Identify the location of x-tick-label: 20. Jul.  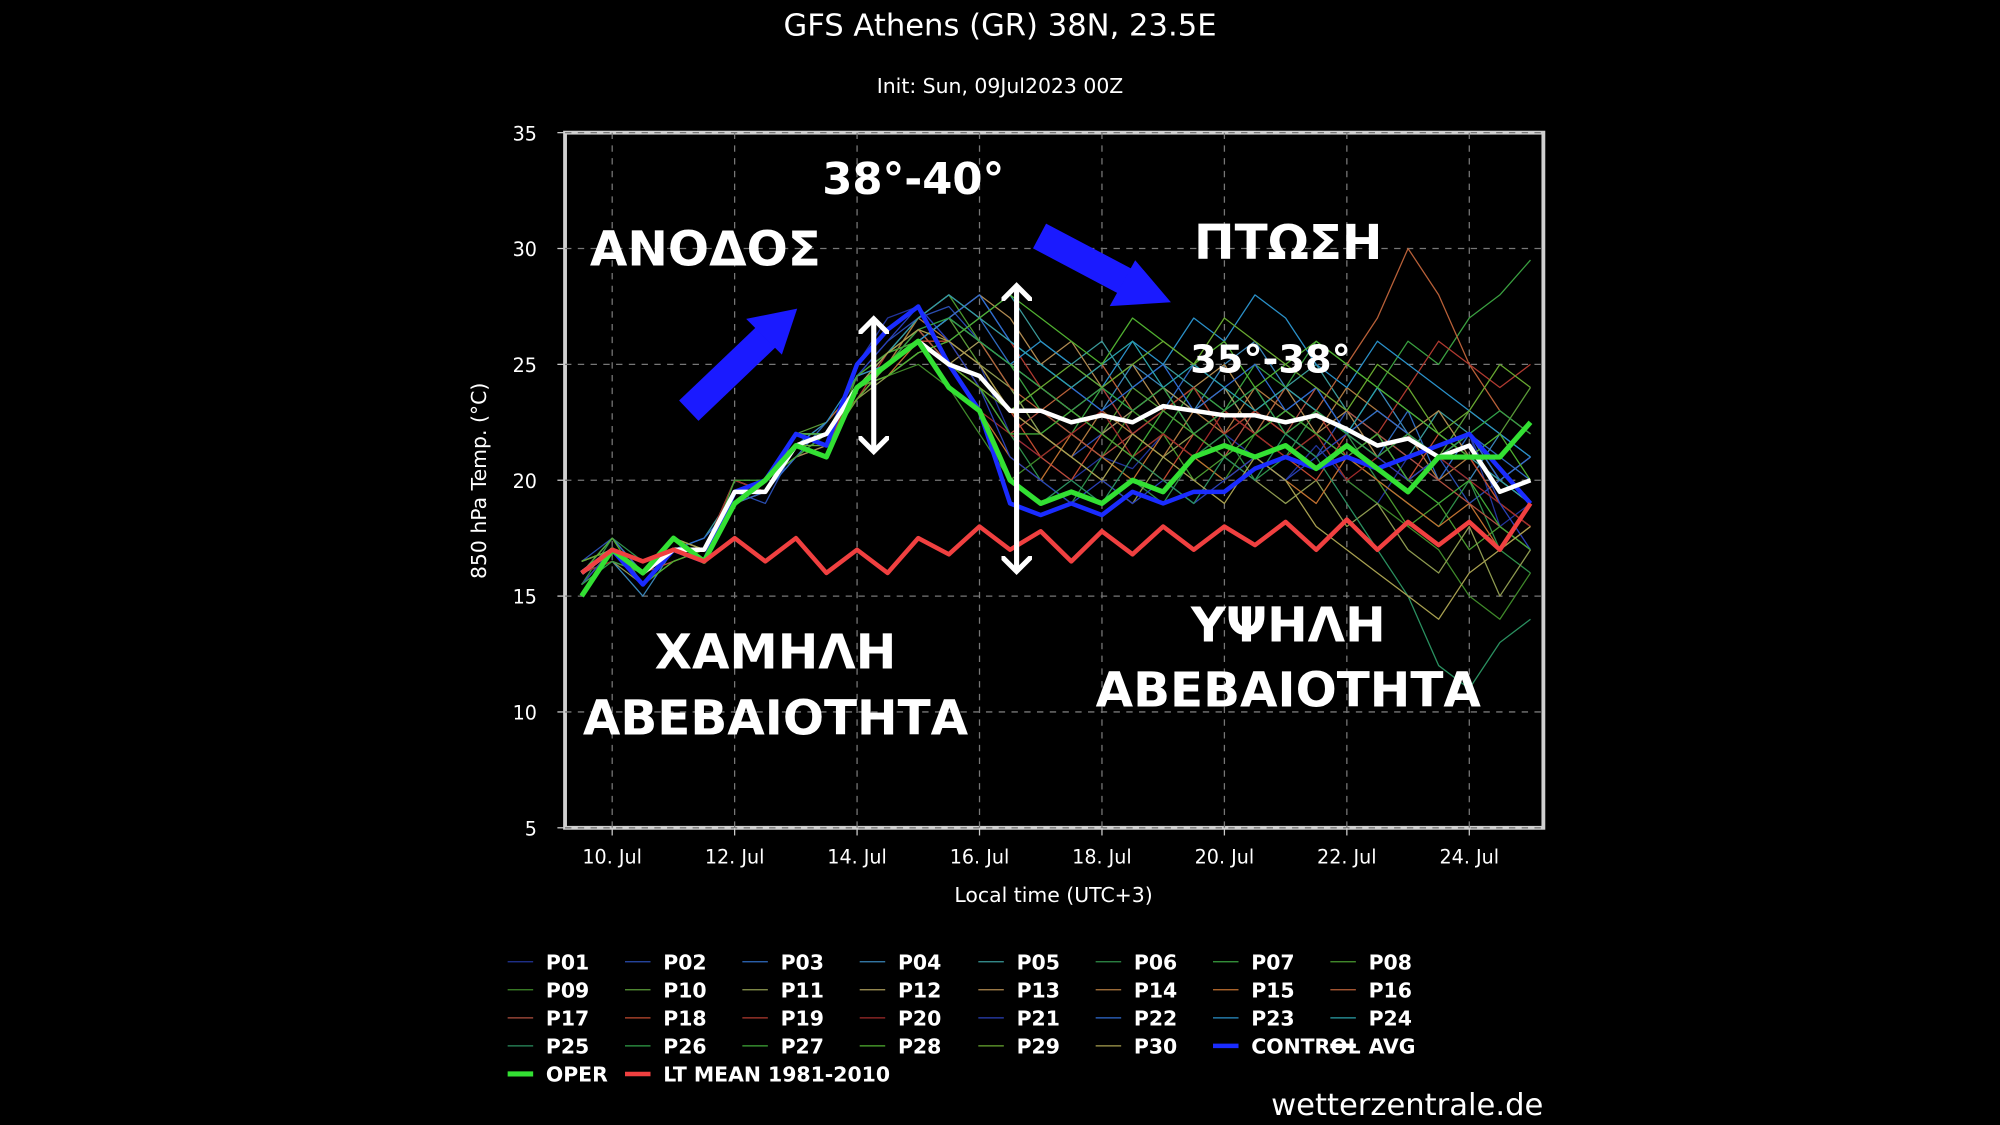
(1225, 857).